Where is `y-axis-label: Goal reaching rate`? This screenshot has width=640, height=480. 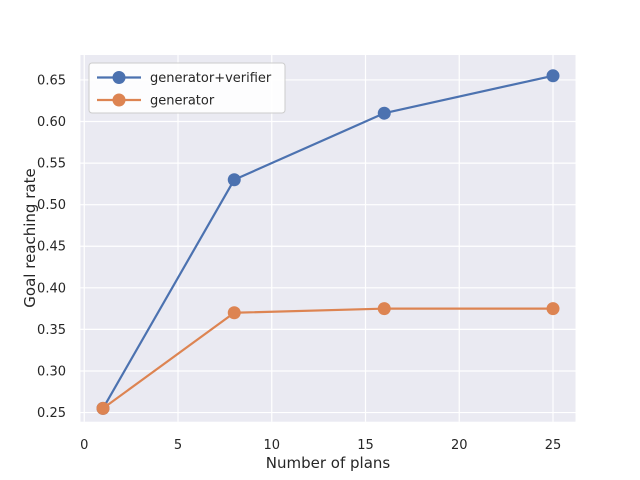 y-axis-label: Goal reaching rate is located at coordinates (30, 237).